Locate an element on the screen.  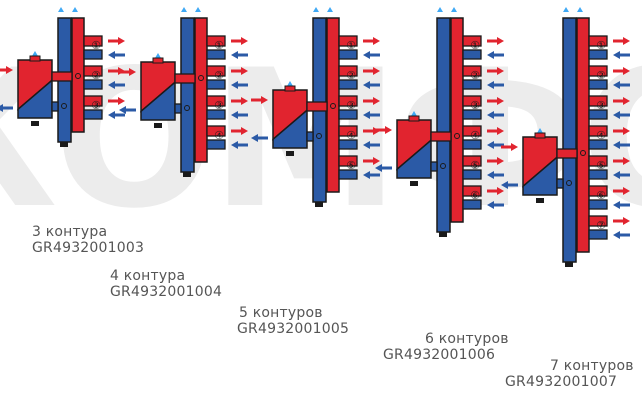
manifold-4: ① ② ③ ④ is located at coordinates (183, 92).